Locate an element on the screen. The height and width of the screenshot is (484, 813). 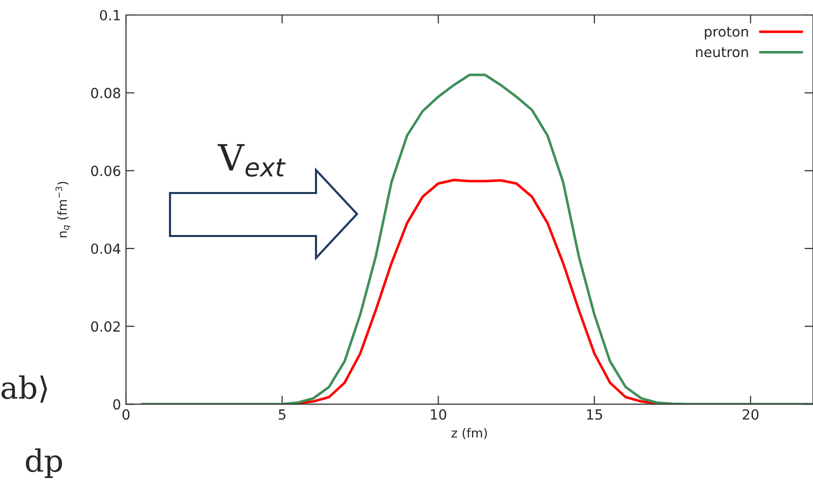
y-tick-label: 0 is located at coordinates (116, 404).